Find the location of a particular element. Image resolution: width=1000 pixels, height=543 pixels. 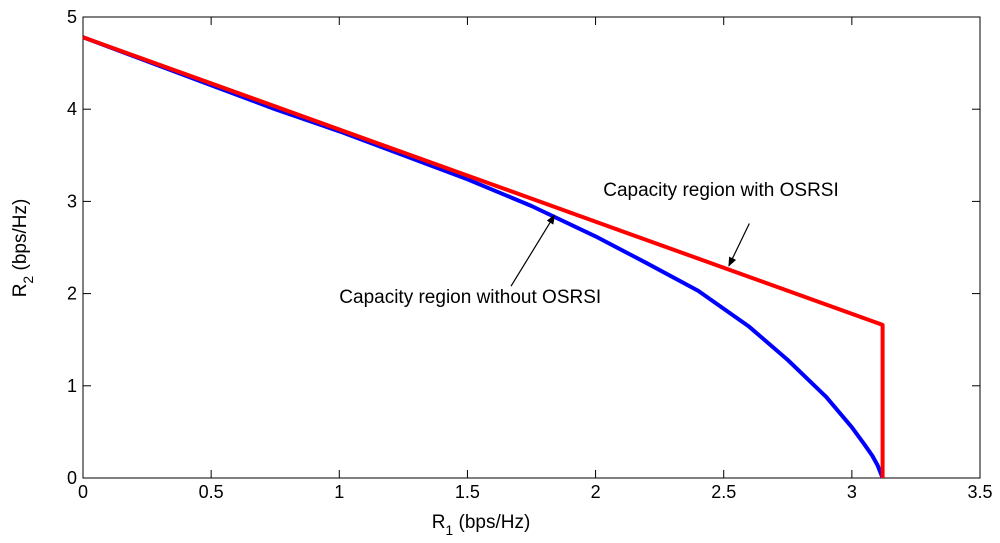

x-axis-label: R1 (bps/Hz) is located at coordinates (481, 525).